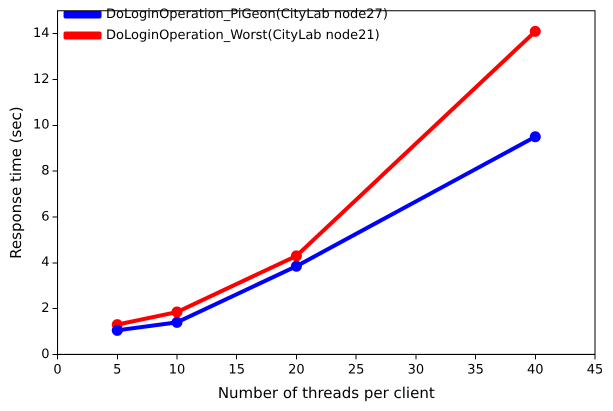 The width and height of the screenshot is (613, 411). What do you see at coordinates (117, 370) in the screenshot?
I see `x-tick-label: 5` at bounding box center [117, 370].